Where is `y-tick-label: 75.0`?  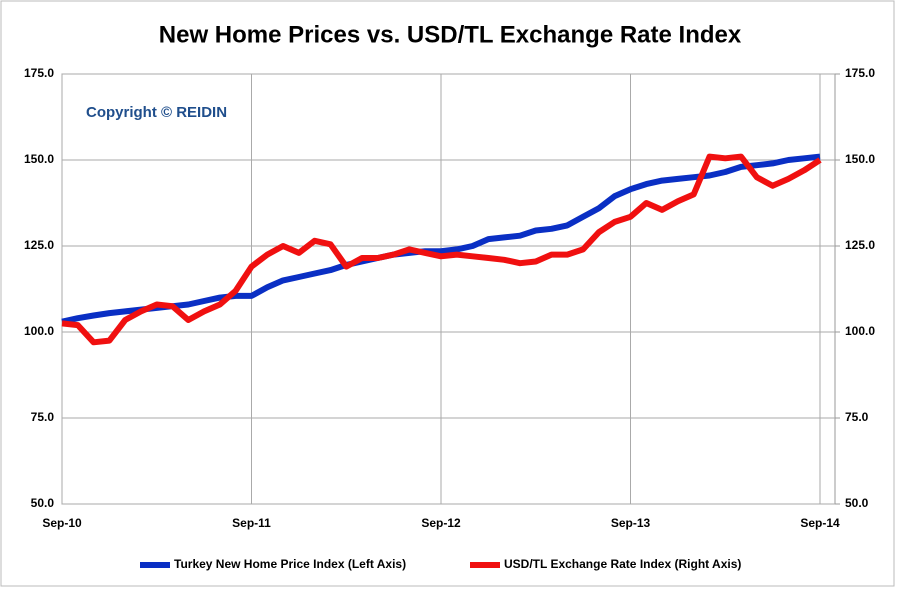 y-tick-label: 75.0 is located at coordinates (43, 417).